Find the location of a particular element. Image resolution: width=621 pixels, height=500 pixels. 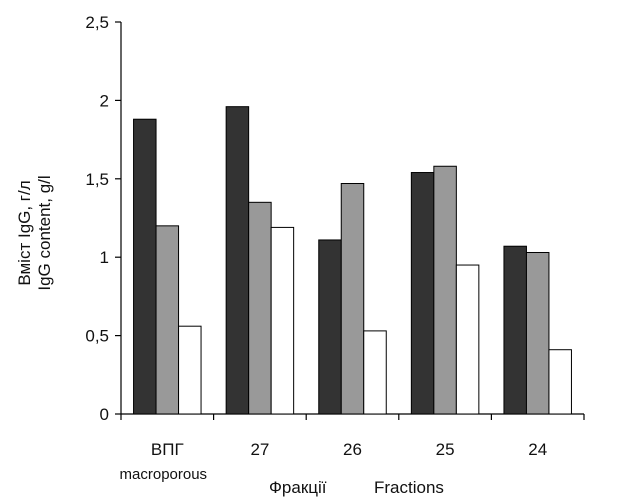

x-category-label: 26 is located at coordinates (352, 449).